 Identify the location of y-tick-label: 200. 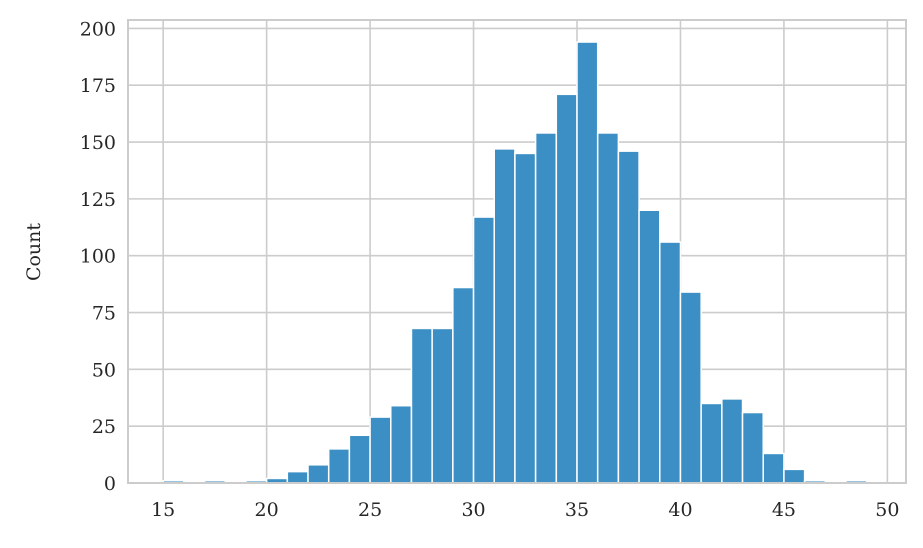
(98, 29).